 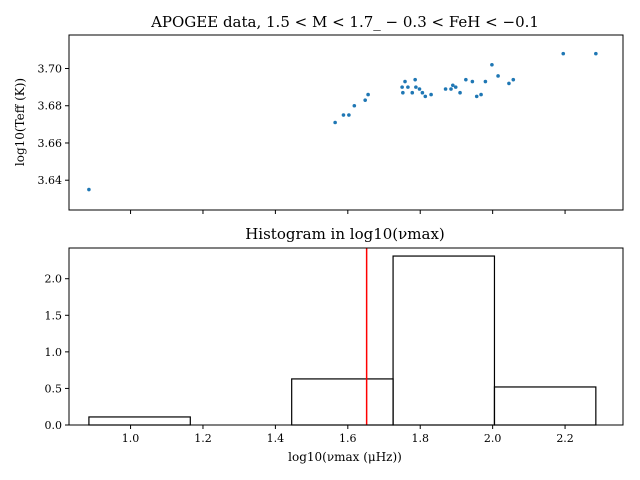 I want to click on histogram-x-tick-label: 1.6, so click(x=348, y=438).